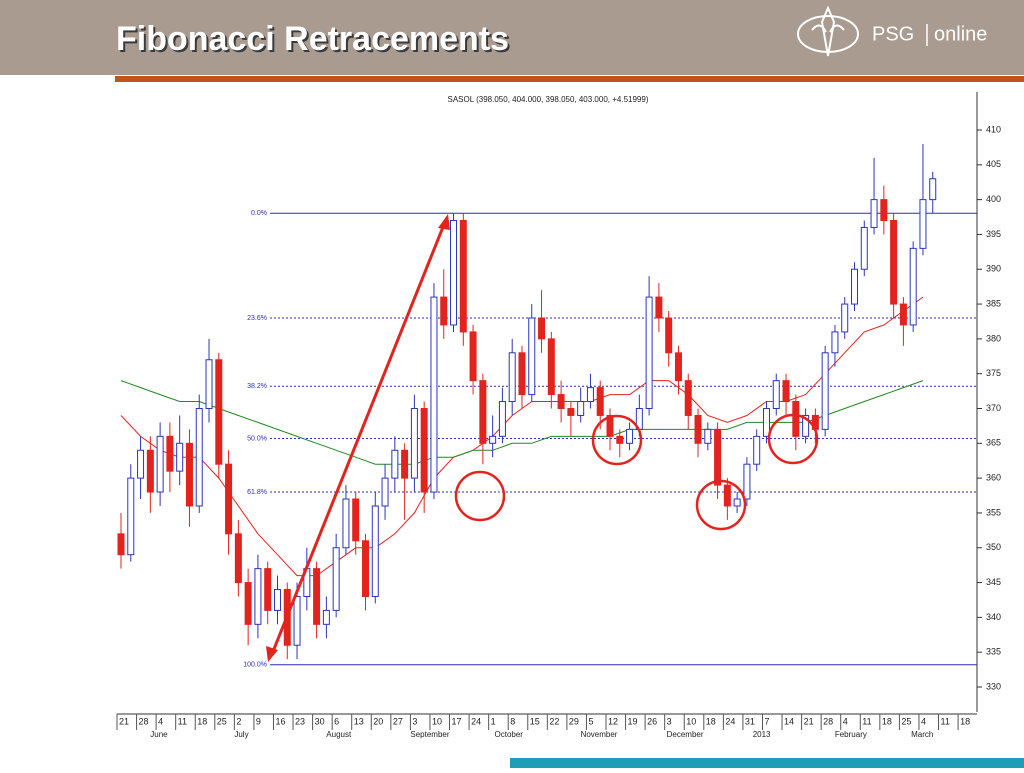 The height and width of the screenshot is (773, 1024). I want to click on x-tick-label: 15, so click(535, 721).